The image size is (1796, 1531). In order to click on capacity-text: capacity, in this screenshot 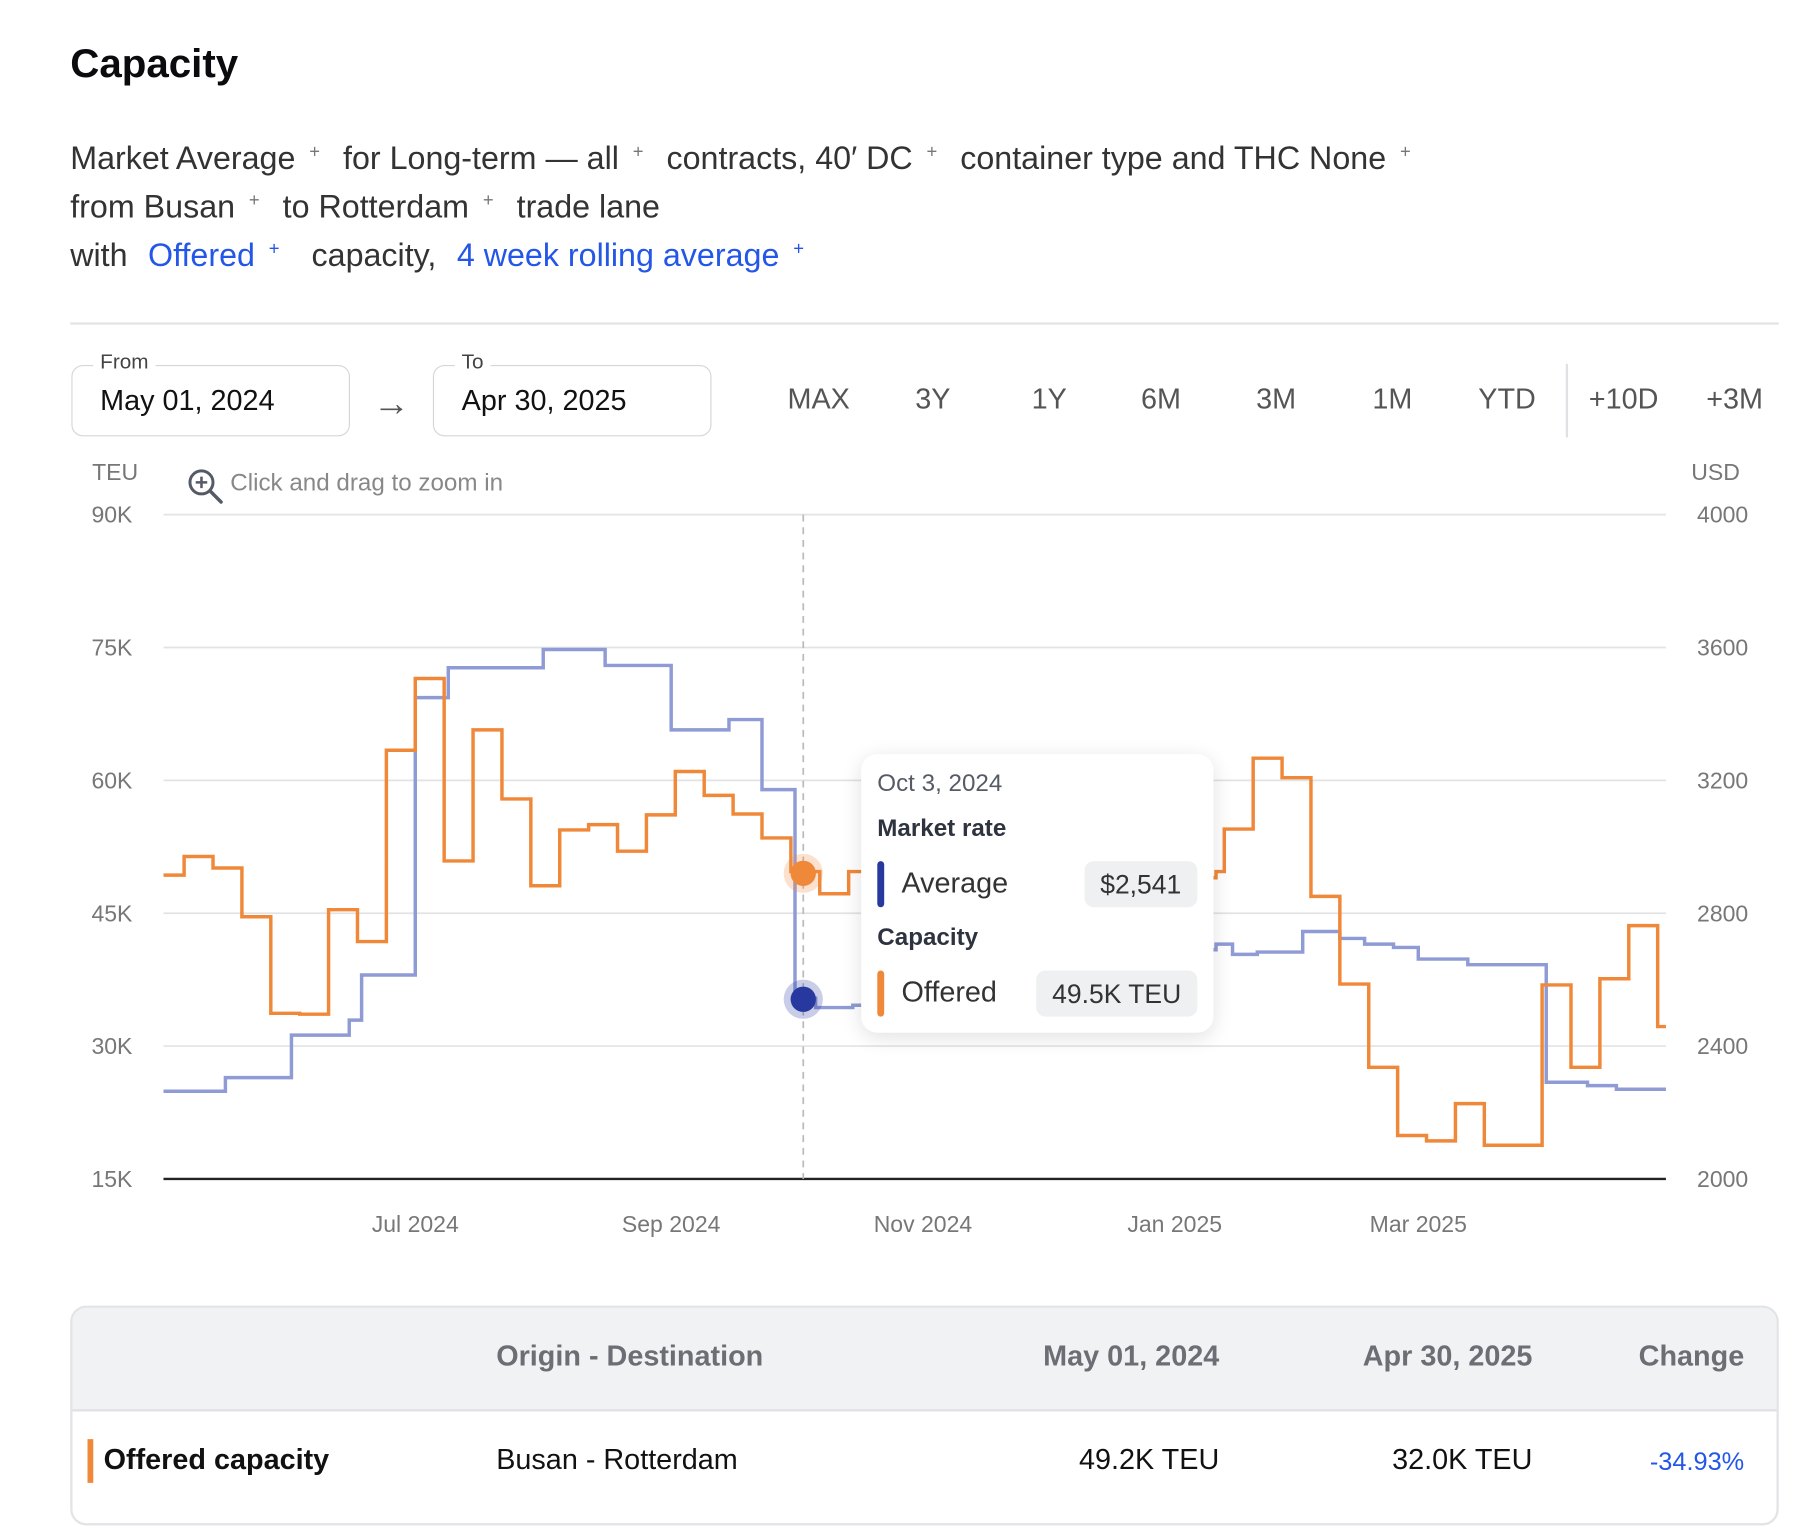, I will do `click(374, 255)`.